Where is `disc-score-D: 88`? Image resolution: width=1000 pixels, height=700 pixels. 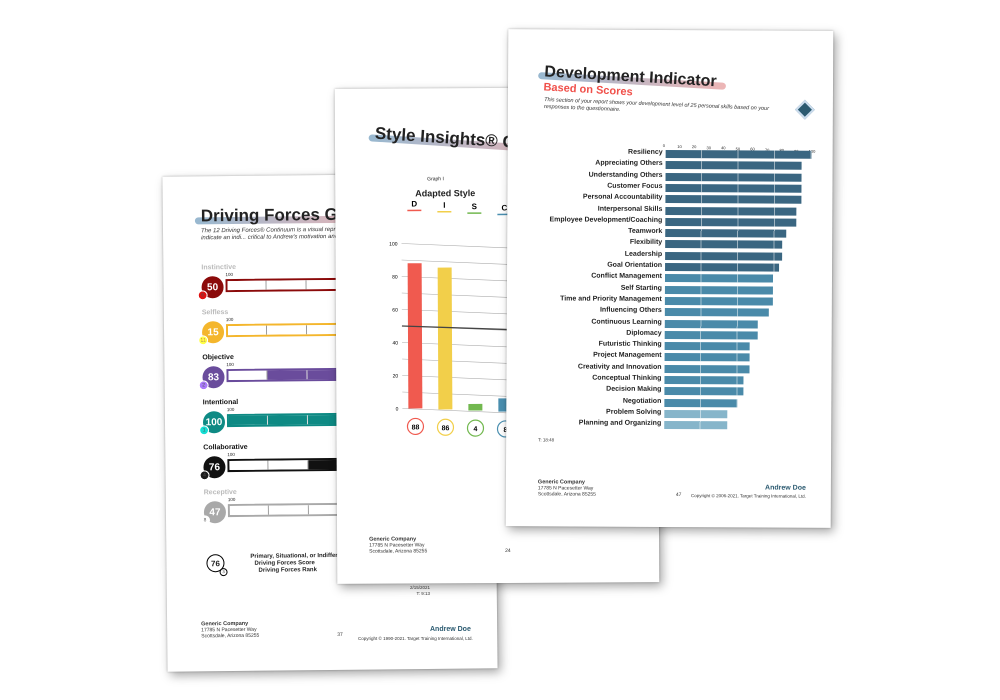
disc-score-D: 88 is located at coordinates (416, 427).